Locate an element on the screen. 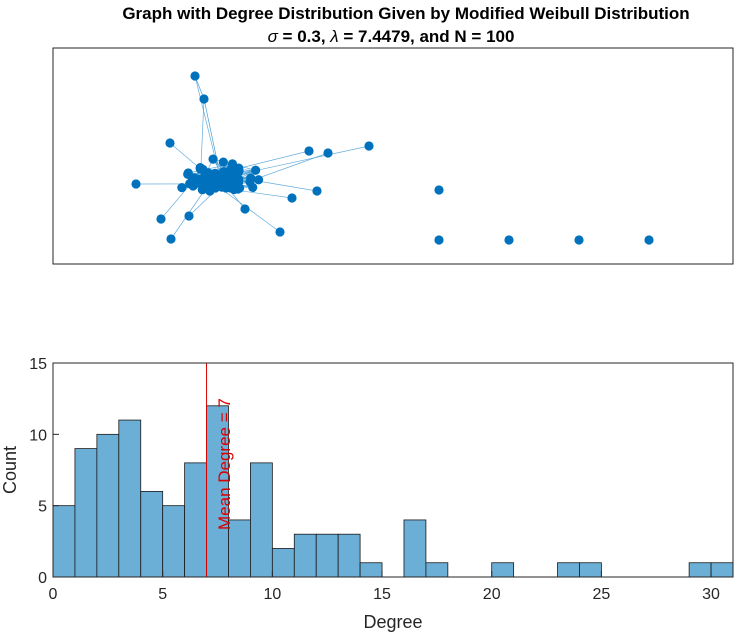 The height and width of the screenshot is (636, 738). y-tick-label: 10 is located at coordinates (38, 435).